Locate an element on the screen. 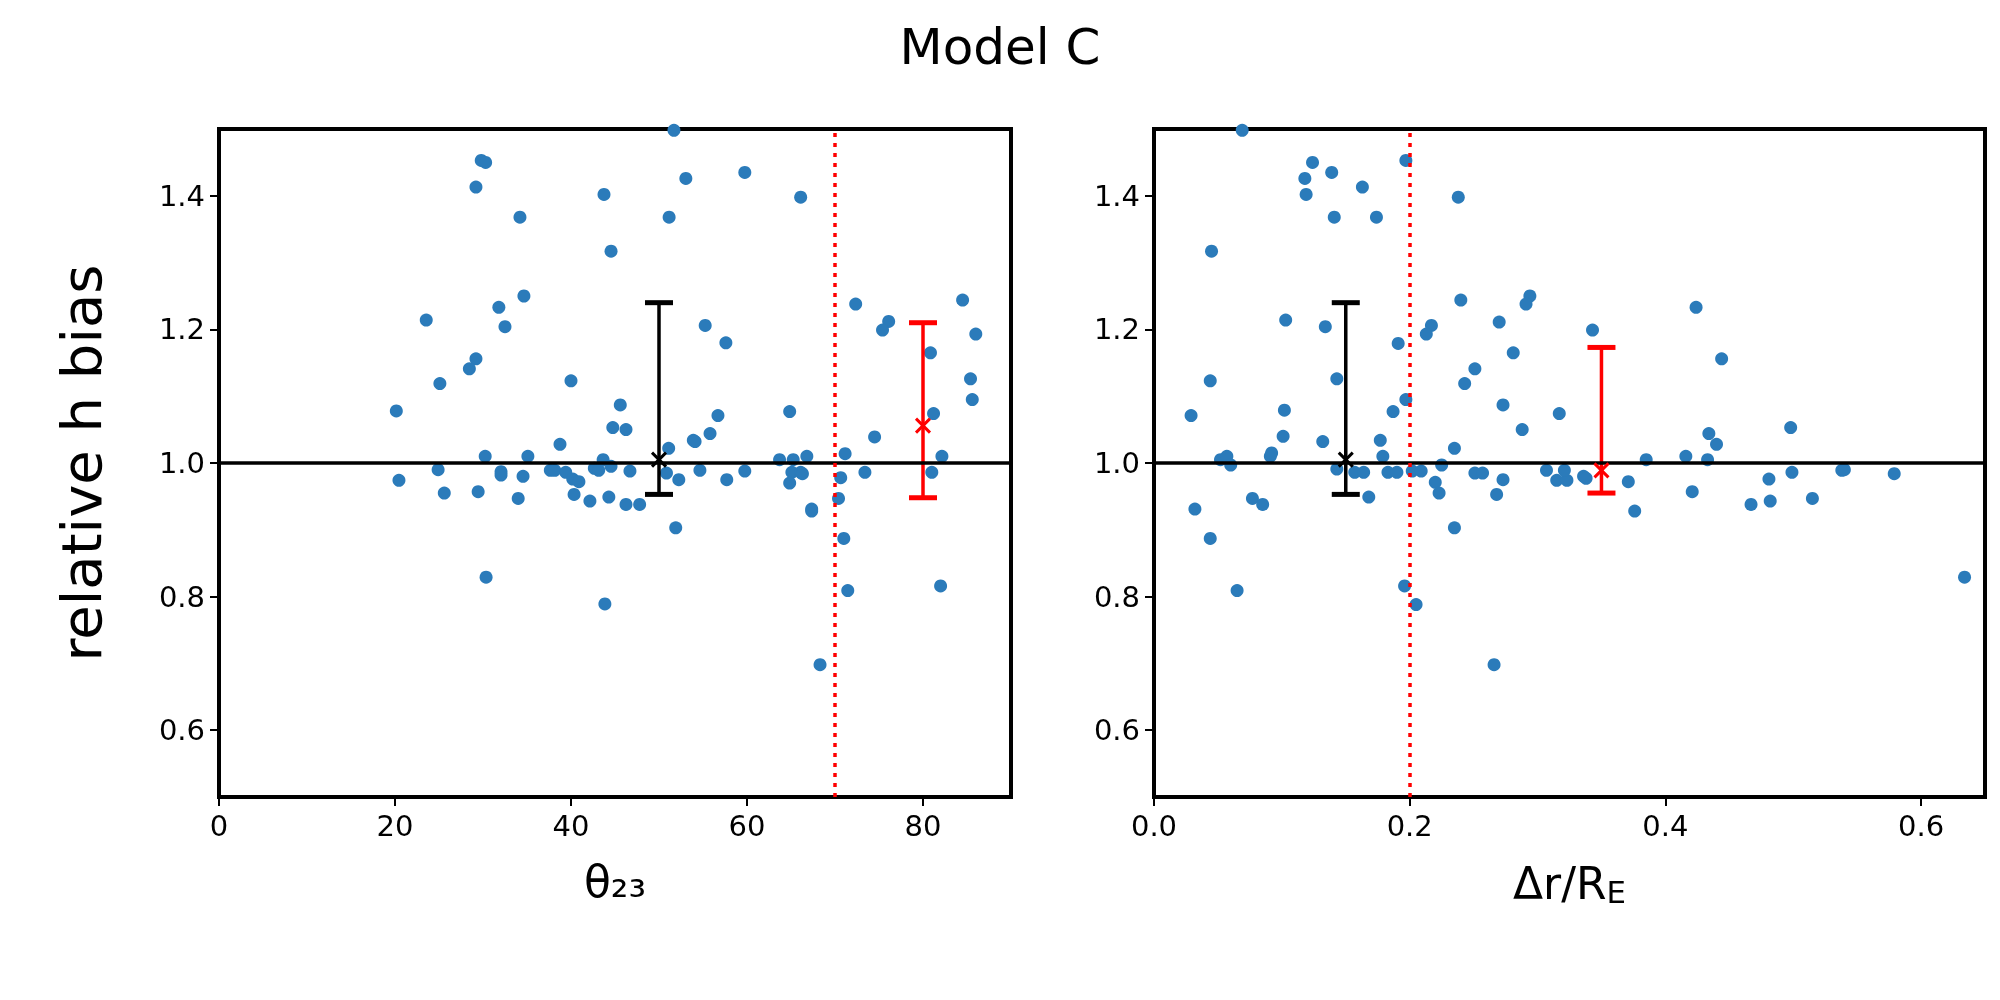  x-axis-title: θ₂₃ is located at coordinates (615, 881).